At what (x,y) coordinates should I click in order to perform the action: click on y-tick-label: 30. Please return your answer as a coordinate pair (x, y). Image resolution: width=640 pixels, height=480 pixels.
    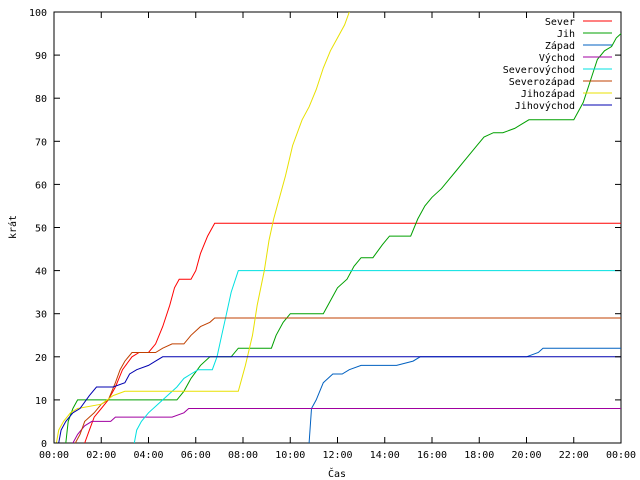
    Looking at the image, I should click on (41, 315).